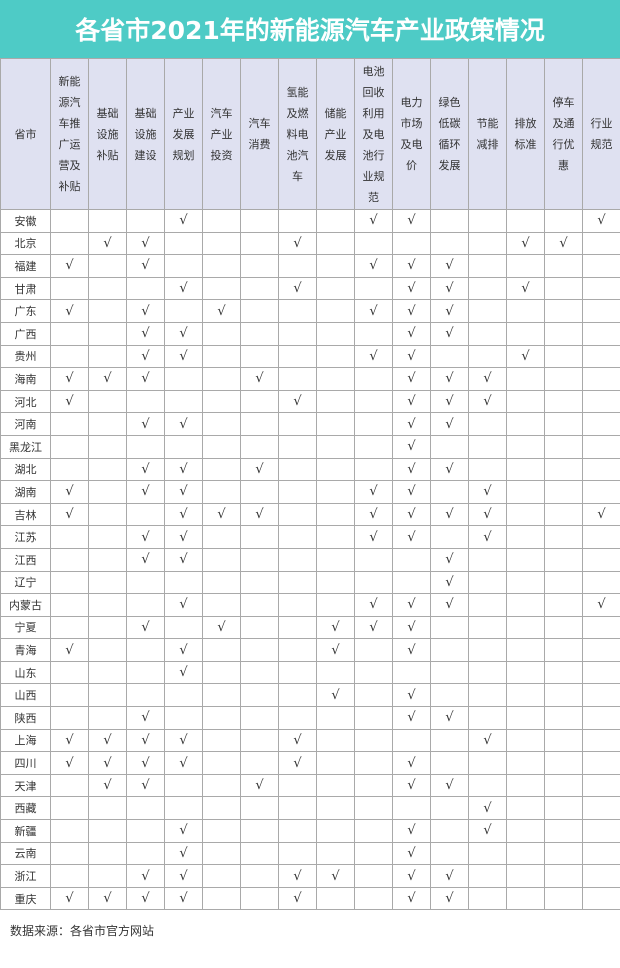 The image size is (620, 968). Describe the element at coordinates (297, 134) in the screenshot. I see `column-header-label: 氢能及燃料电池汽车` at that location.